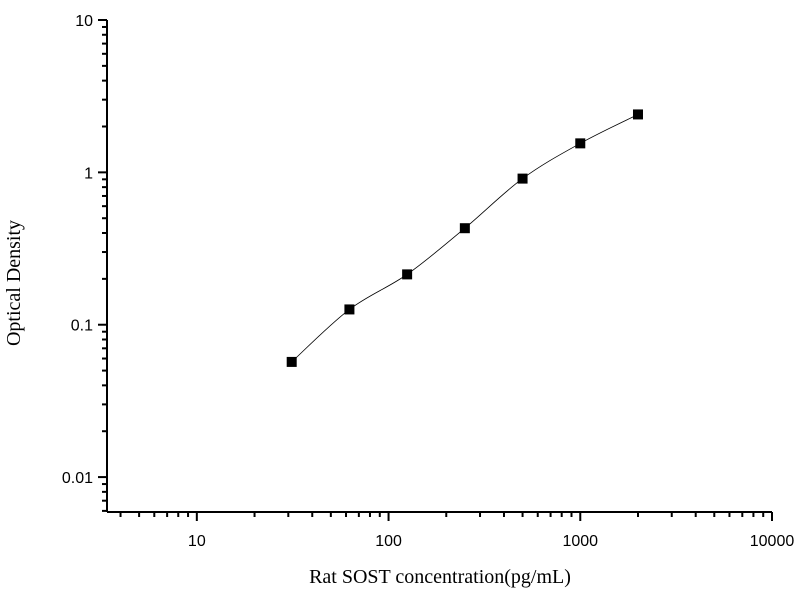 This screenshot has width=800, height=600. What do you see at coordinates (88, 173) in the screenshot?
I see `y-tick-label: 1` at bounding box center [88, 173].